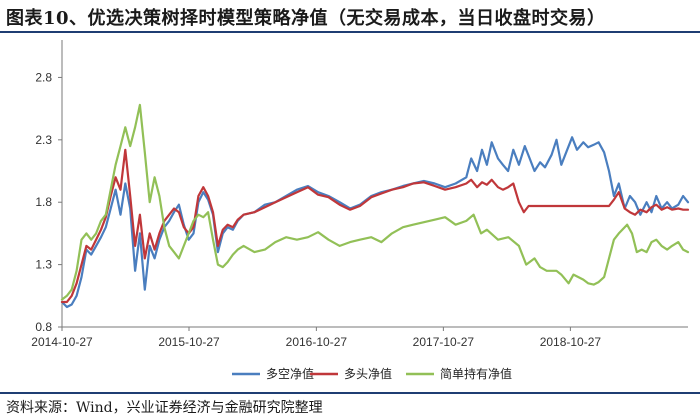  I want to click on source-rule, so click(350, 393).